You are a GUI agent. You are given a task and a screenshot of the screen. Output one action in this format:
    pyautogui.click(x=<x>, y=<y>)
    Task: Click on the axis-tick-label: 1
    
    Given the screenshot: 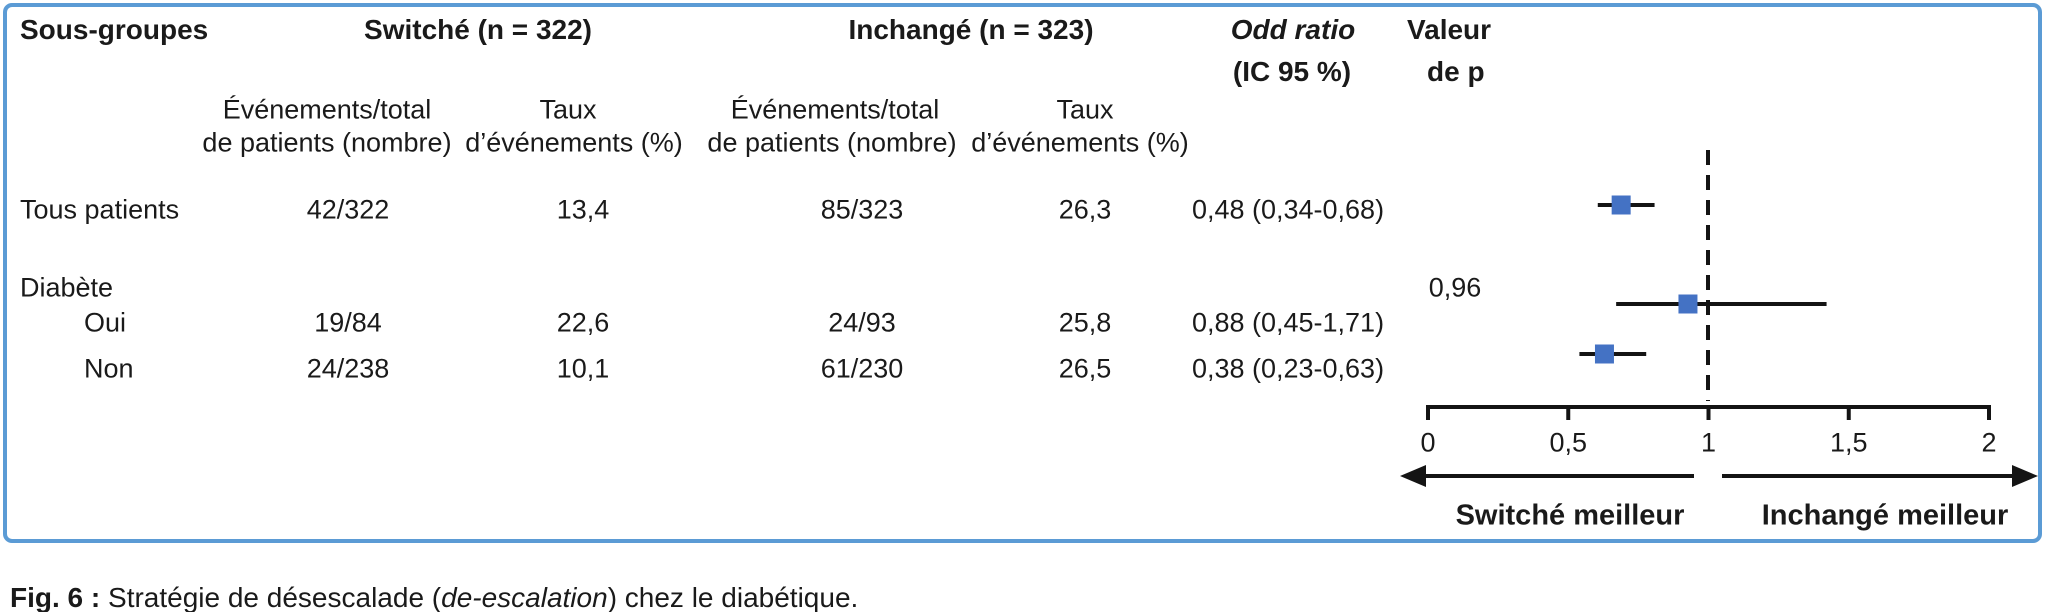 What is the action you would take?
    pyautogui.click(x=1708, y=442)
    